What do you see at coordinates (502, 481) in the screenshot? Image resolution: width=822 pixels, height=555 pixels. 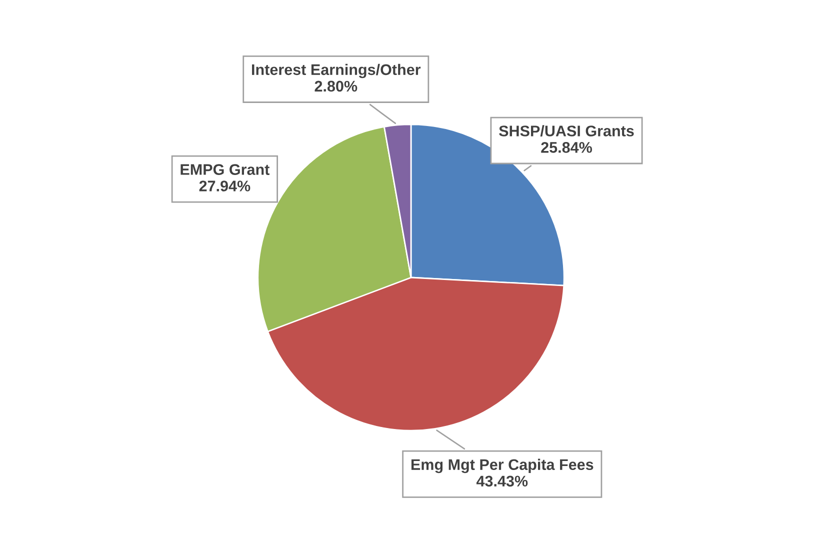 I see `data-label: 43.43%` at bounding box center [502, 481].